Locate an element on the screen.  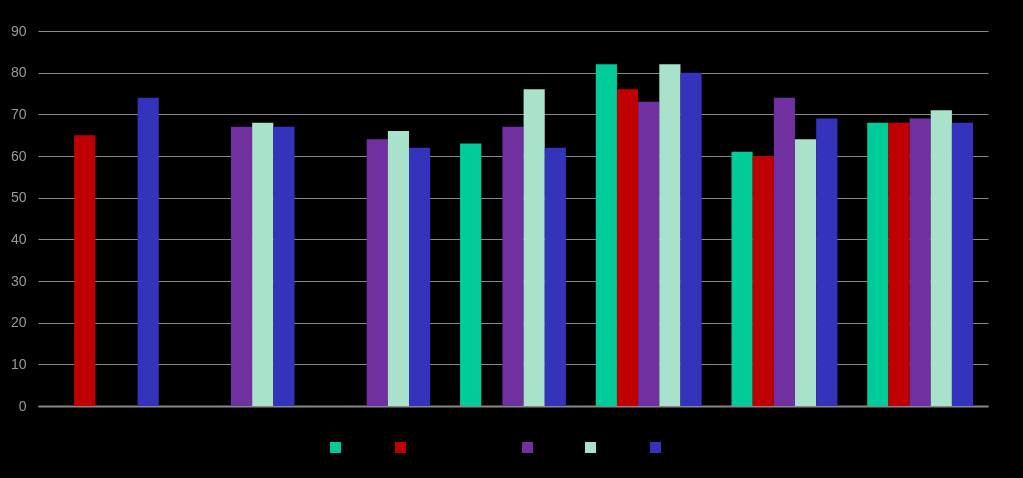
y-tick-label: 0 is located at coordinates (22, 405).